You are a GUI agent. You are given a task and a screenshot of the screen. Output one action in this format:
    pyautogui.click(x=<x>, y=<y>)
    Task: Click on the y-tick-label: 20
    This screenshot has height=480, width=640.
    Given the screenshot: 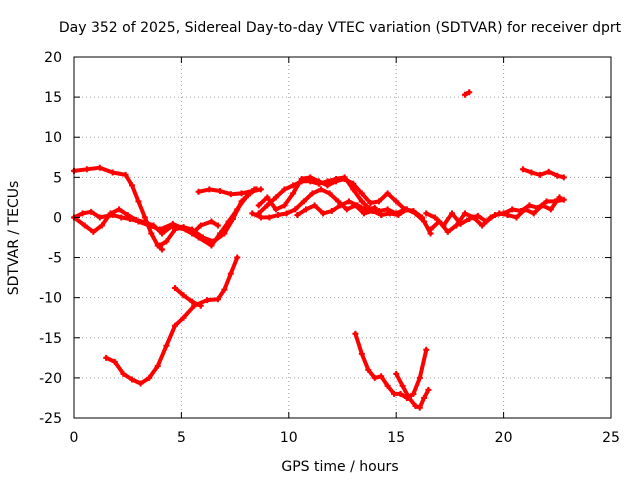 What is the action you would take?
    pyautogui.click(x=53, y=58)
    